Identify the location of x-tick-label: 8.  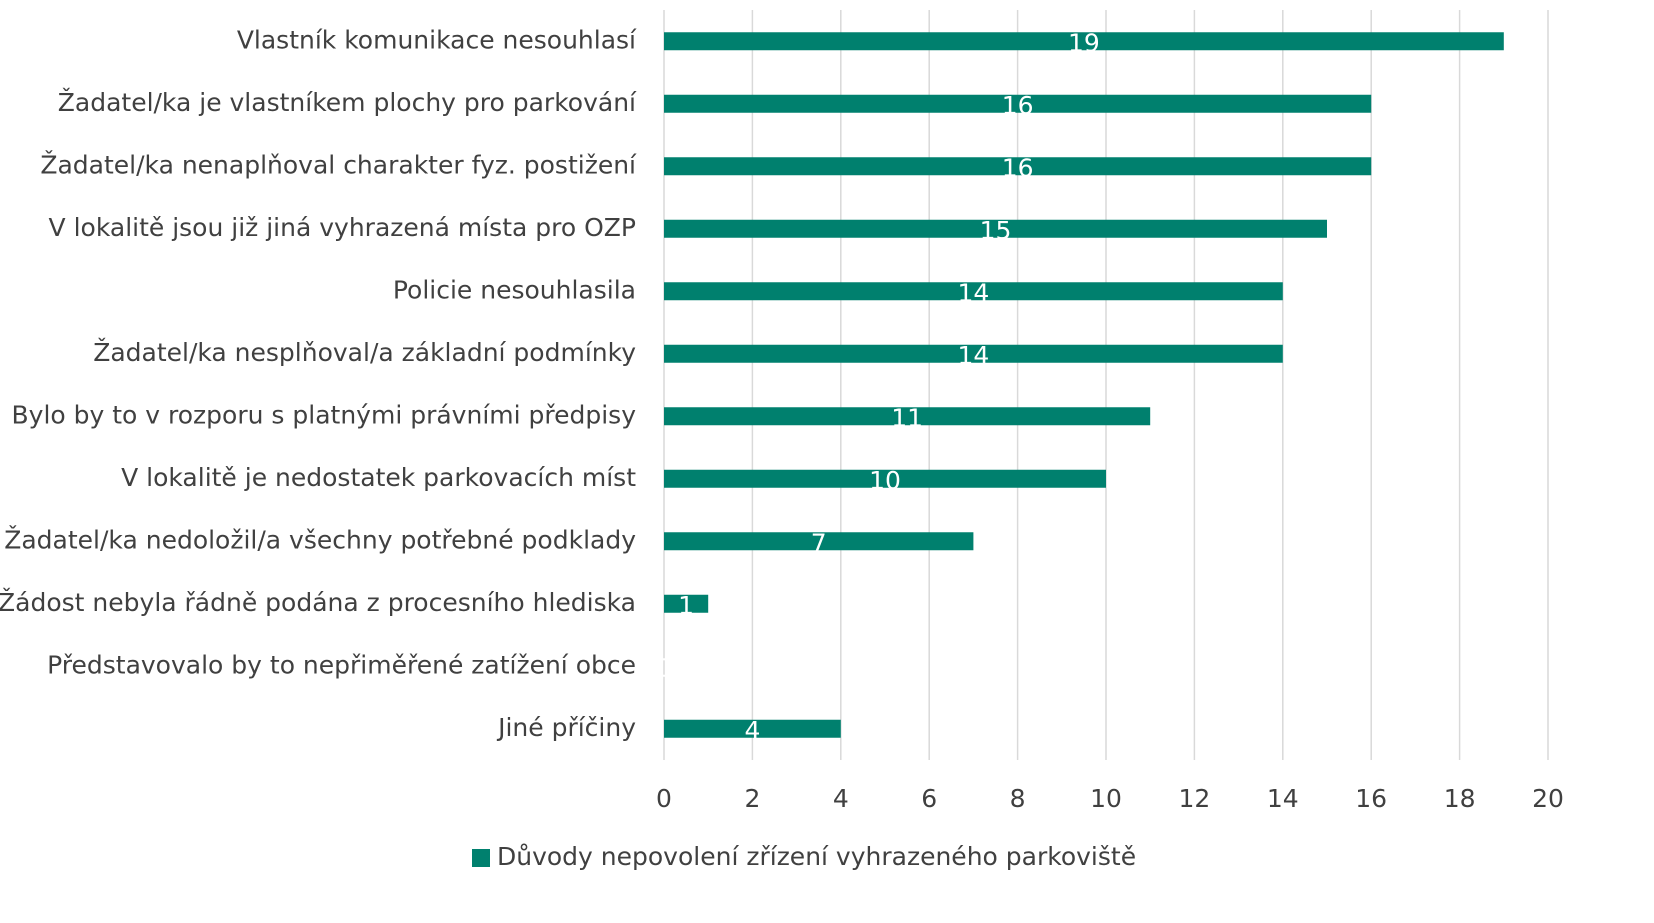
(1018, 798).